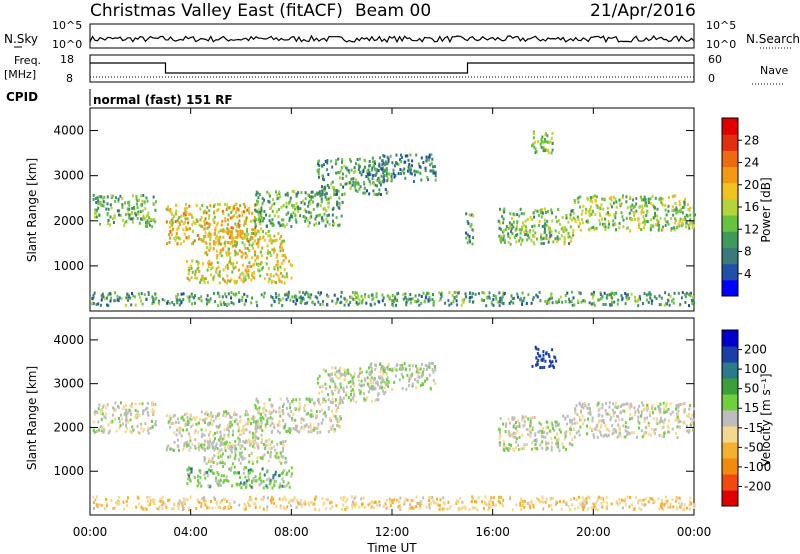 The height and width of the screenshot is (554, 800). I want to click on colorbar-segment, so click(730, 175).